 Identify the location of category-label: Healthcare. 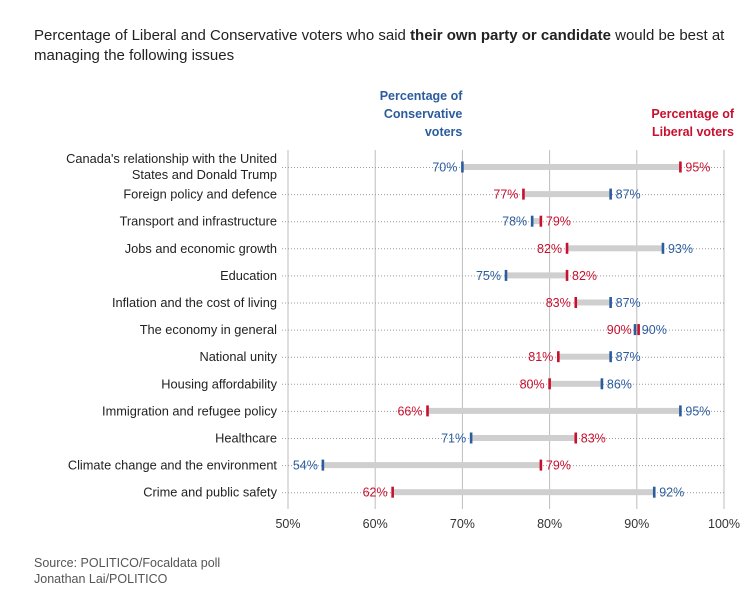
(246, 438).